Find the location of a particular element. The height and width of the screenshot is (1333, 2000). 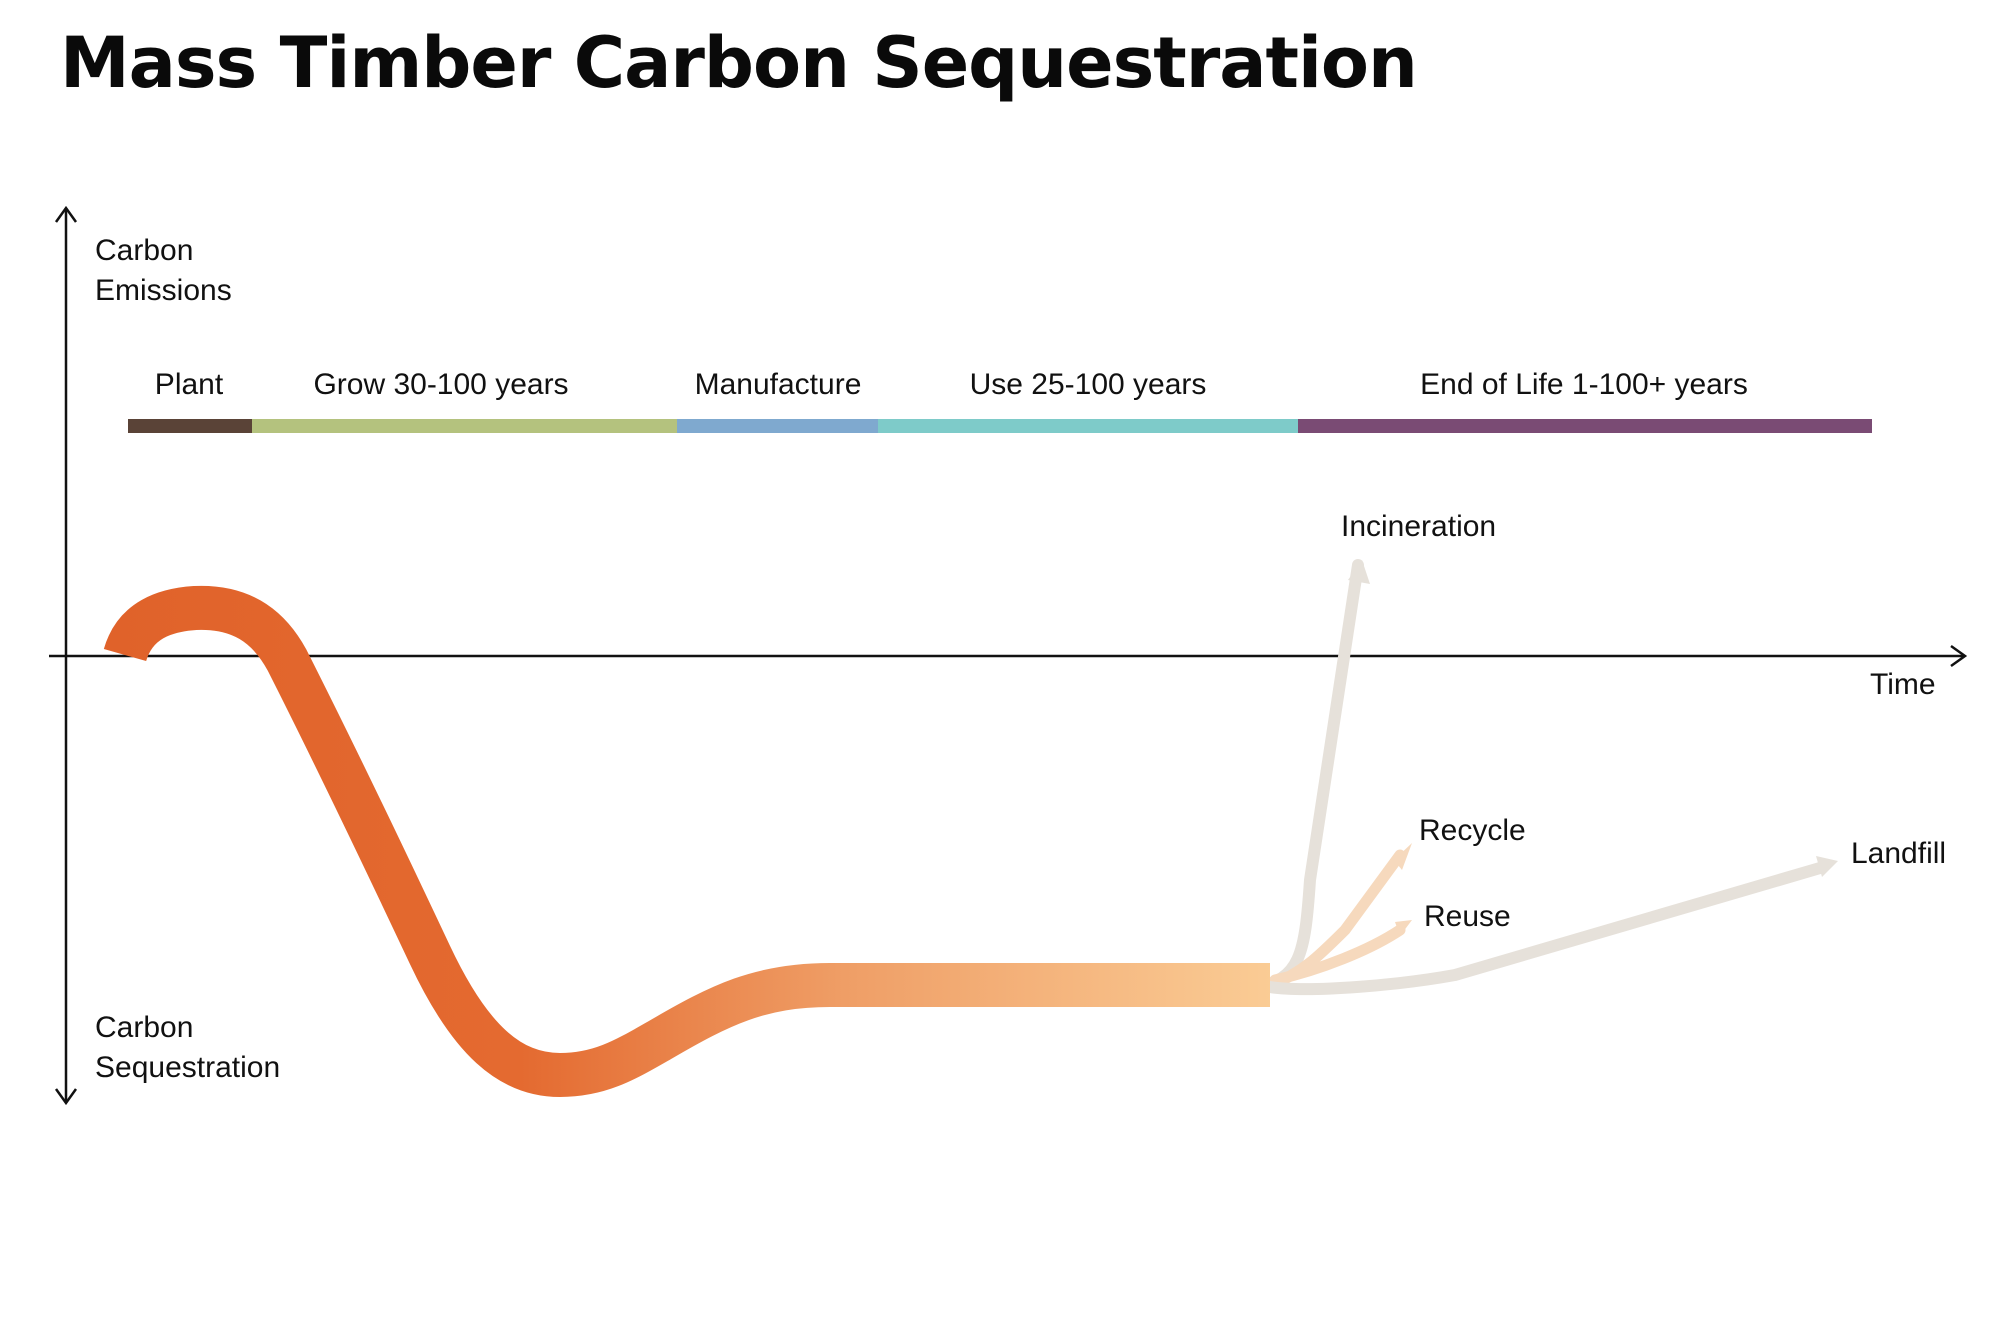

y-axis-down-arrow is located at coordinates (66, 1097).